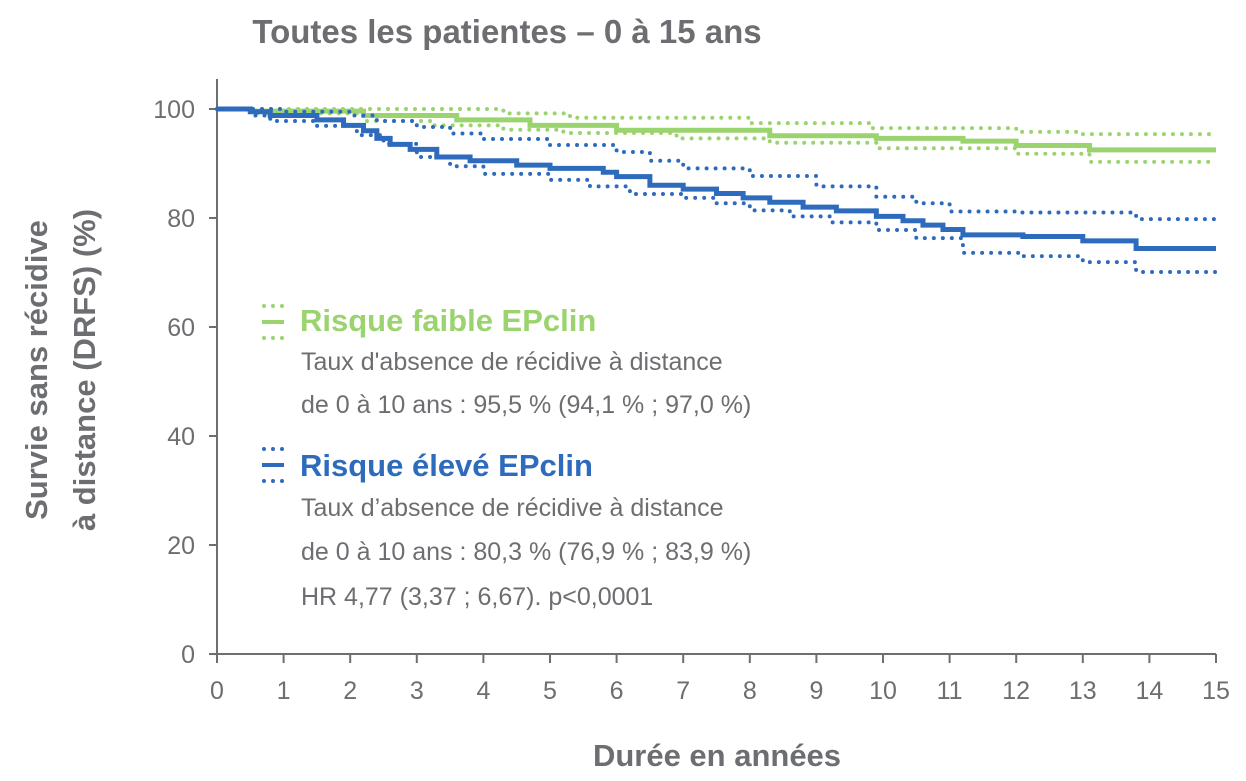 This screenshot has height=781, width=1246. Describe the element at coordinates (816, 691) in the screenshot. I see `x-tick-label: 9` at that location.